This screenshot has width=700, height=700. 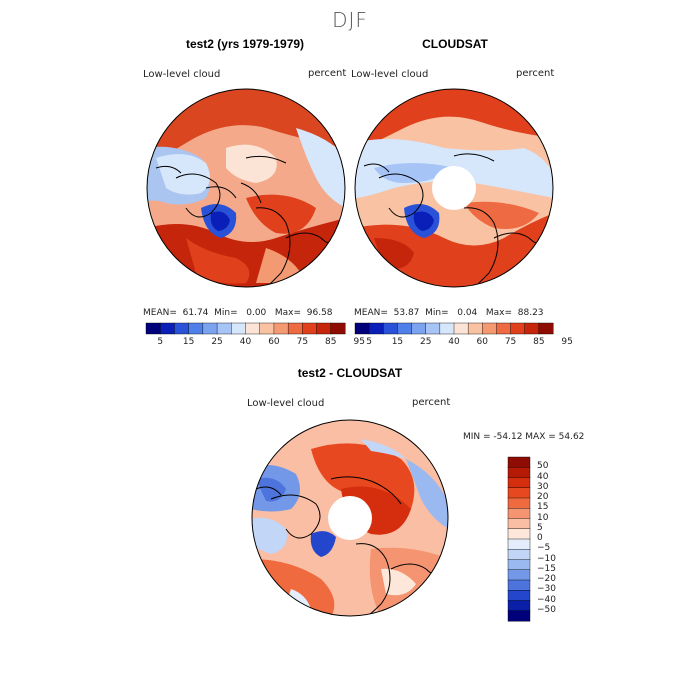 I want to click on model-colorbar-ticks: 5 15 25 40 60 75 85 95, so click(x=255, y=343).